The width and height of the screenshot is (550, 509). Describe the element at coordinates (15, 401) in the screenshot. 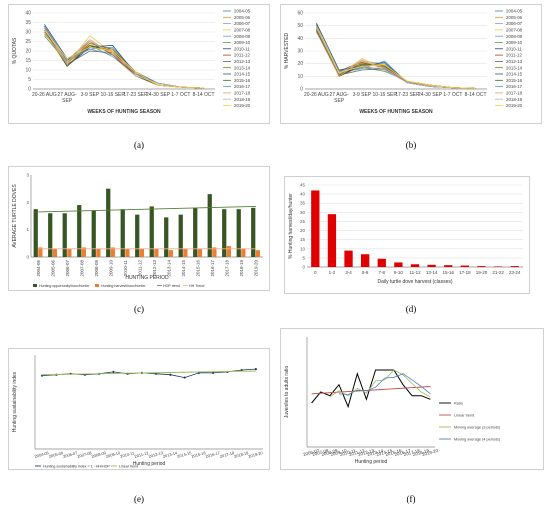

I see `y-axis-label: Hunting sustainability index` at that location.